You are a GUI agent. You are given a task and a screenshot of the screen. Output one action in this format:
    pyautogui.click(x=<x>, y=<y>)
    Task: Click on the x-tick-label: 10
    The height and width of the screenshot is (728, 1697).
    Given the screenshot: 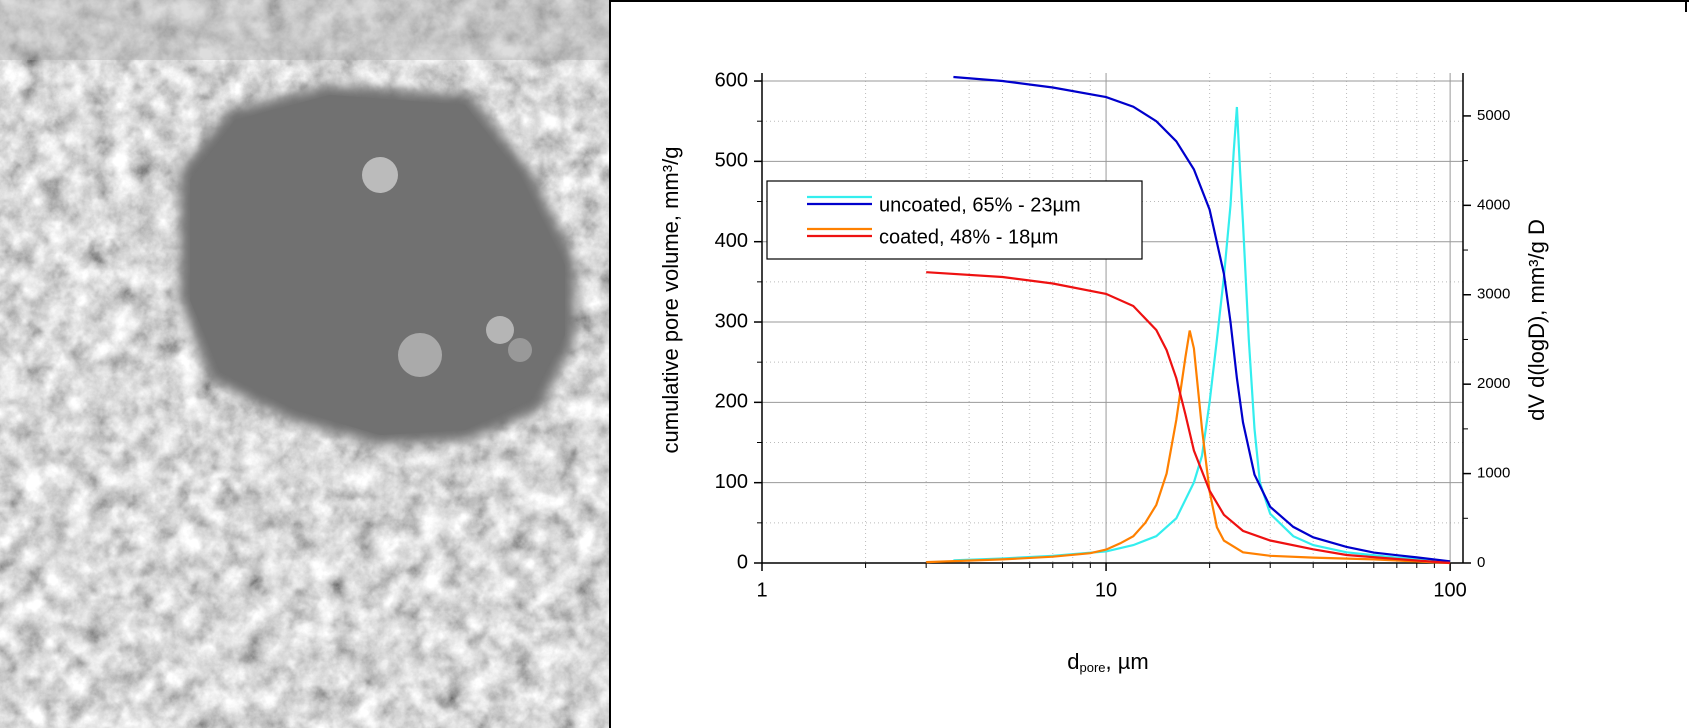 What is the action you would take?
    pyautogui.click(x=1106, y=590)
    